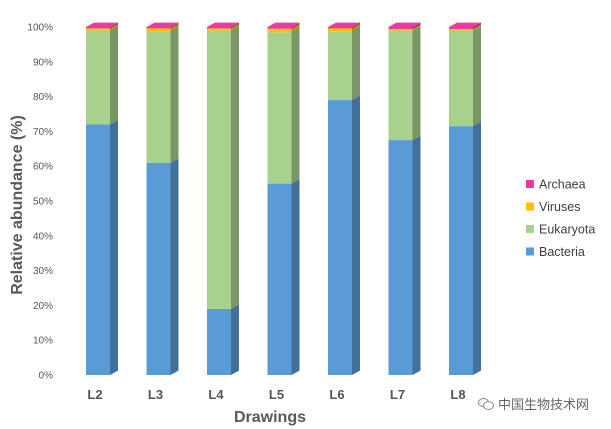 The image size is (611, 429). I want to click on bar-eukaryota-l7-side, so click(416, 83).